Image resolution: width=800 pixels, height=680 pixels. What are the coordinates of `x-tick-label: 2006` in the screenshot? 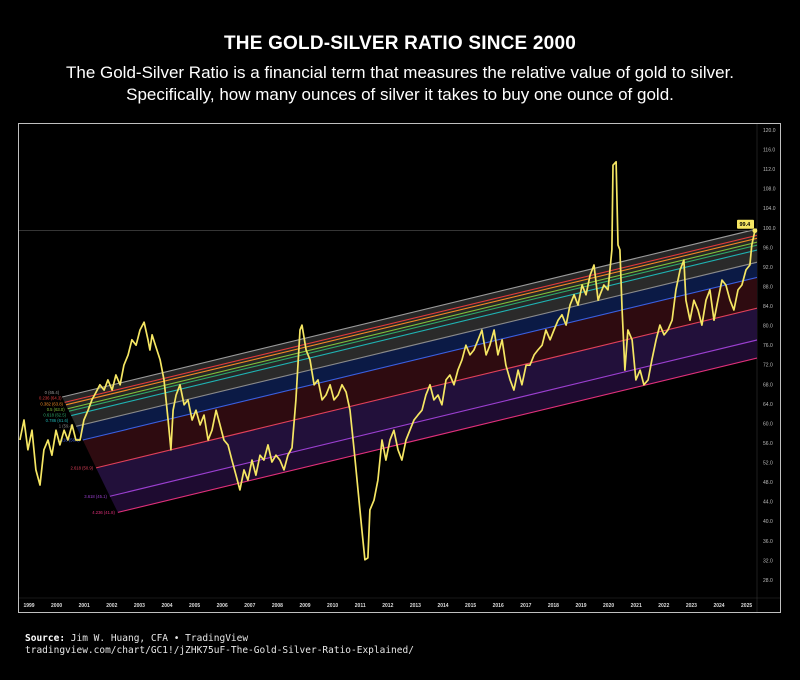 It's located at (222, 606).